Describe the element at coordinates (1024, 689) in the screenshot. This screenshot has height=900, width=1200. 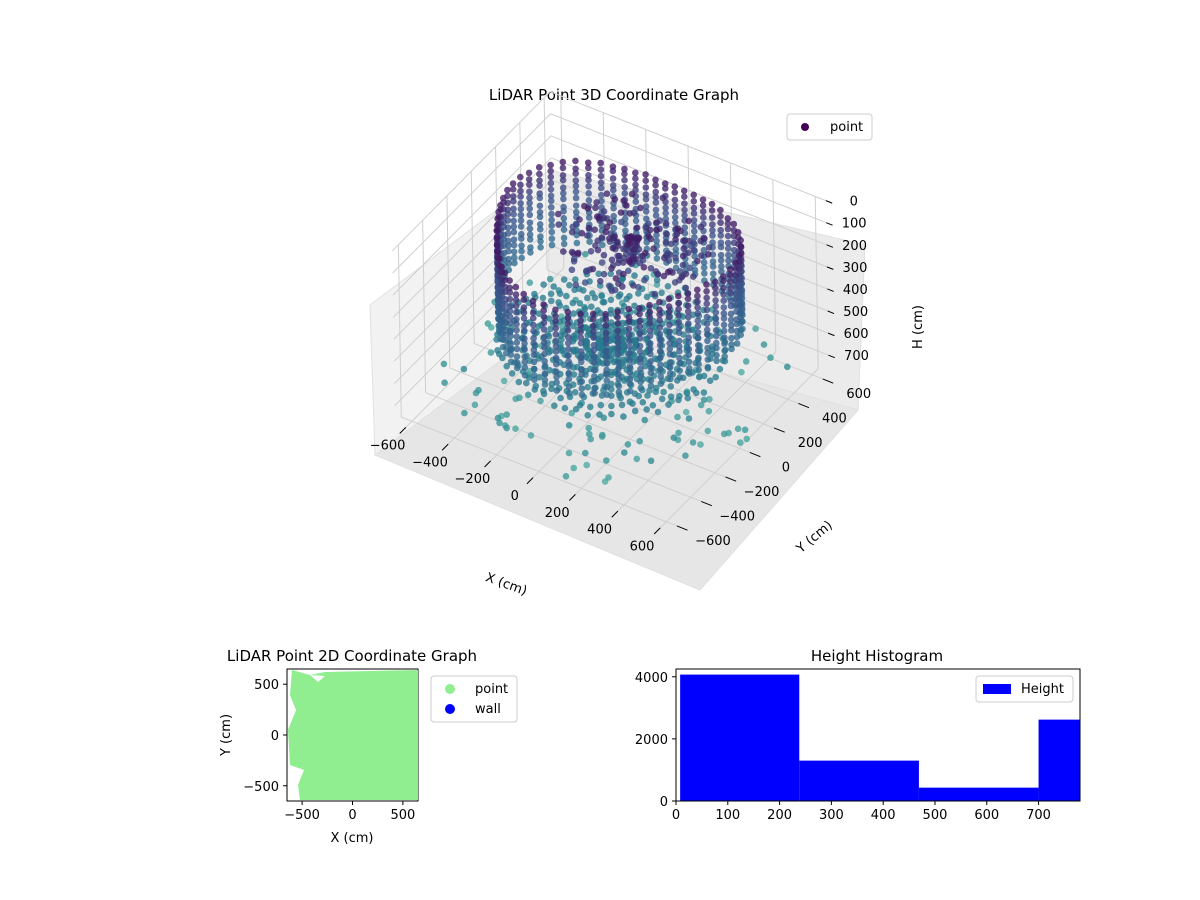
I see `histogram-legend-box` at that location.